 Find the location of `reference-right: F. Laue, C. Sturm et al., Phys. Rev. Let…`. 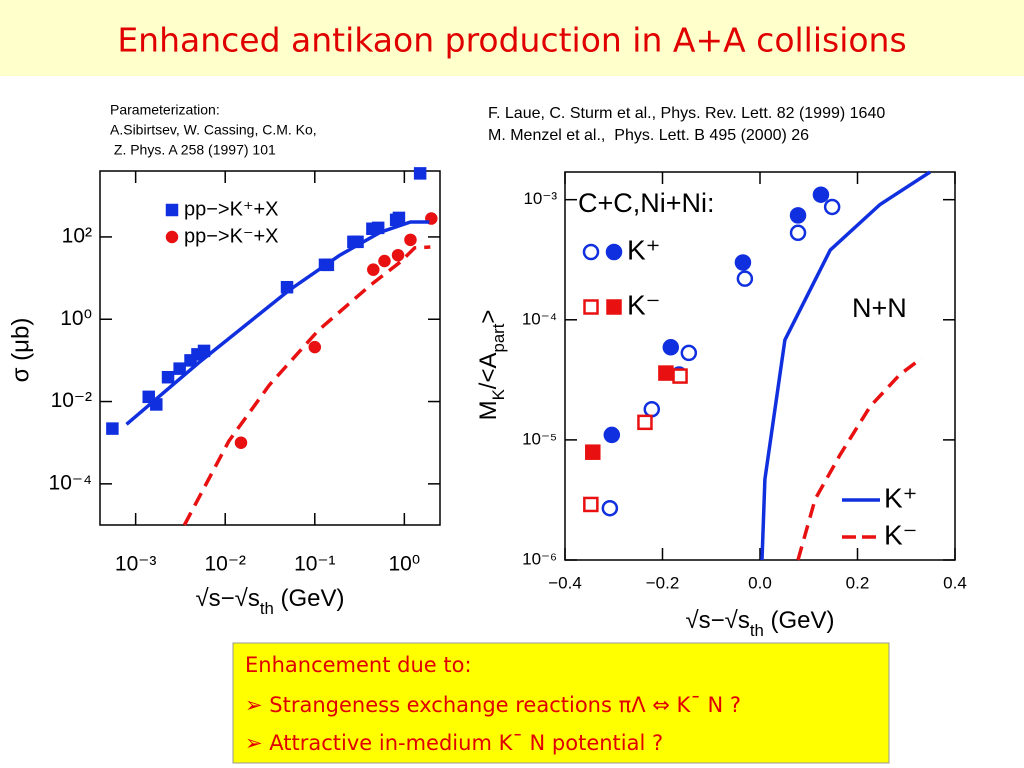

reference-right: F. Laue, C. Sturm et al., Phys. Rev. Let… is located at coordinates (686, 124).